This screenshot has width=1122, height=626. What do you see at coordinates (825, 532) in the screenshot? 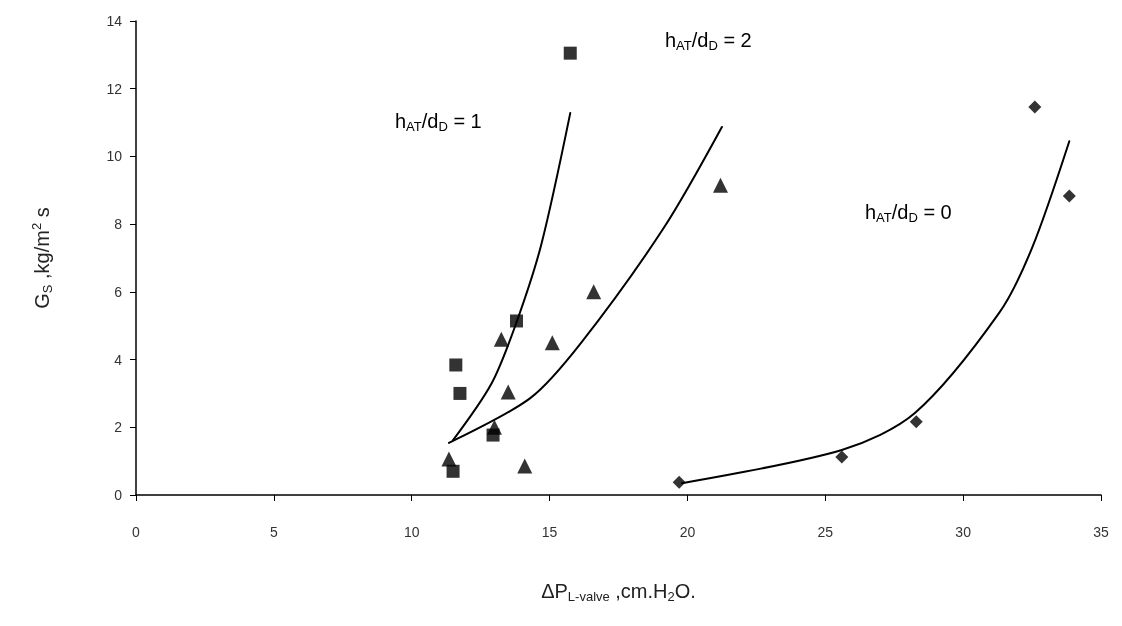
I see `x-tick-label: 25` at bounding box center [825, 532].